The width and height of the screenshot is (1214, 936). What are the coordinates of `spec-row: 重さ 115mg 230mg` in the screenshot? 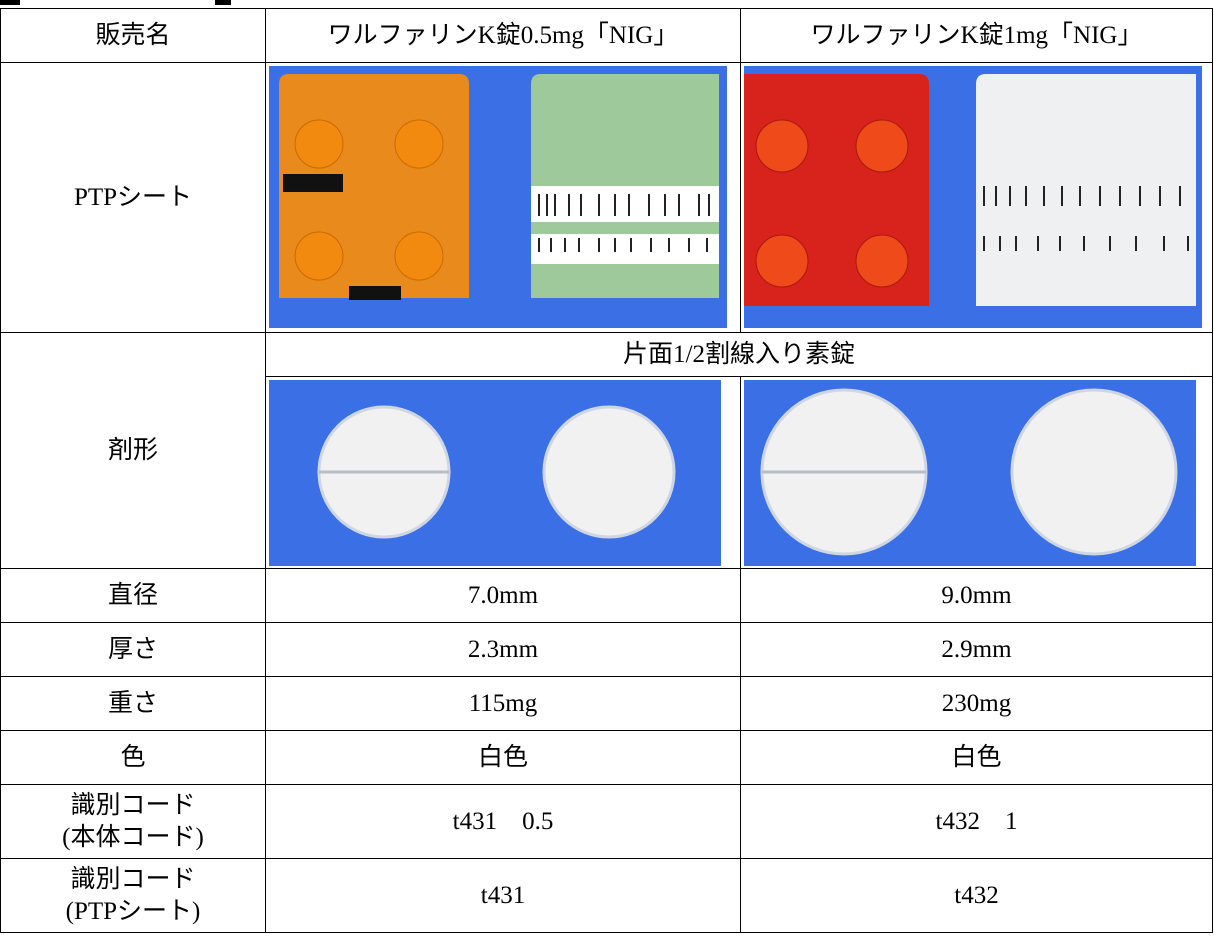 It's located at (606, 703).